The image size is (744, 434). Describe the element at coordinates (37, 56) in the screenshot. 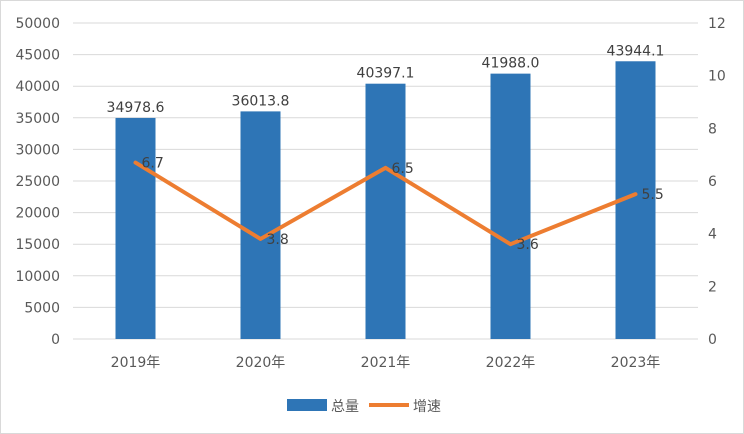

I see `y-left-tick-label: 45000` at that location.